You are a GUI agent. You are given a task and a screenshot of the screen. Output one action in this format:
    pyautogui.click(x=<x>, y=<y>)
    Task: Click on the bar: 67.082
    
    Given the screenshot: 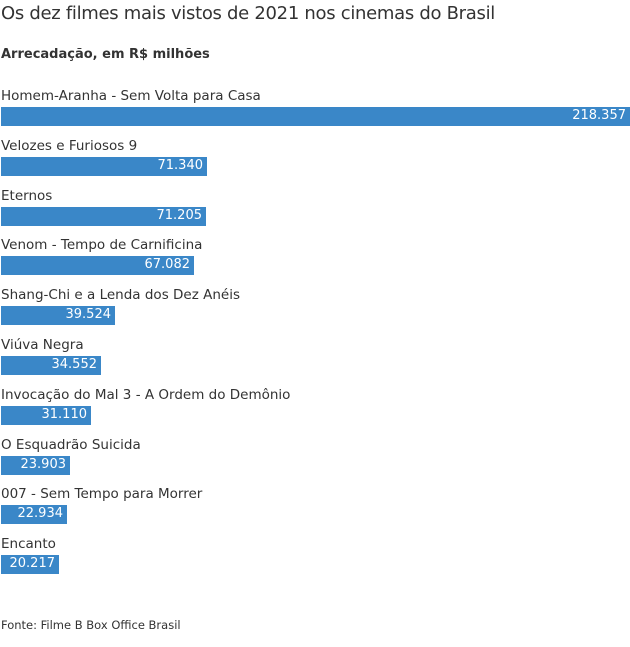 What is the action you would take?
    pyautogui.click(x=97, y=266)
    